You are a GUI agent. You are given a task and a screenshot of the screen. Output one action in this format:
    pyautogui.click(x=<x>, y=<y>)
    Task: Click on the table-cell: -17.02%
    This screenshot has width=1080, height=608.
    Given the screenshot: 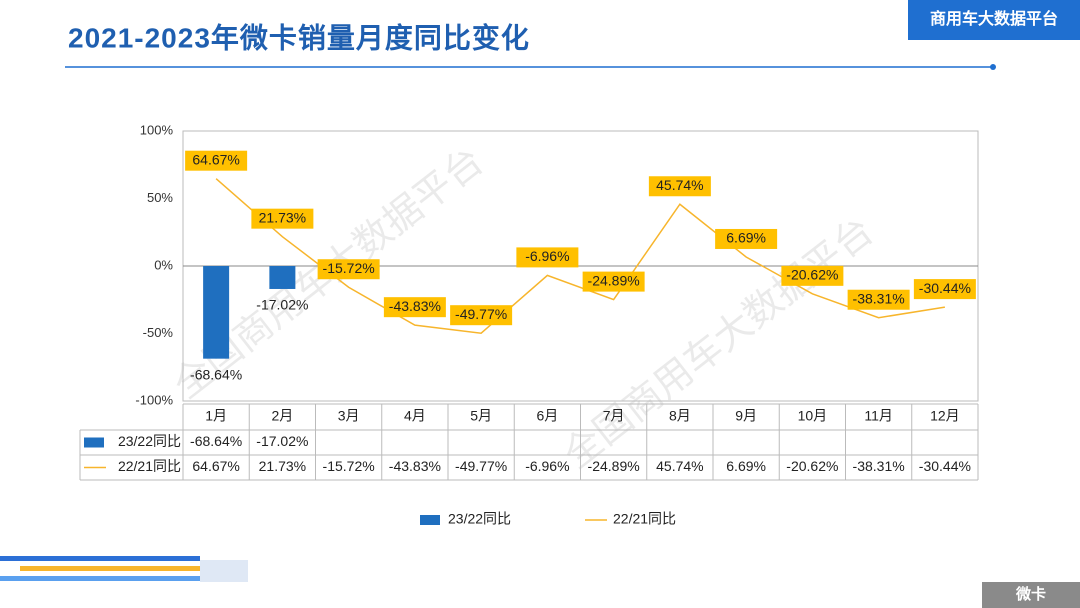 What is the action you would take?
    pyautogui.click(x=282, y=441)
    